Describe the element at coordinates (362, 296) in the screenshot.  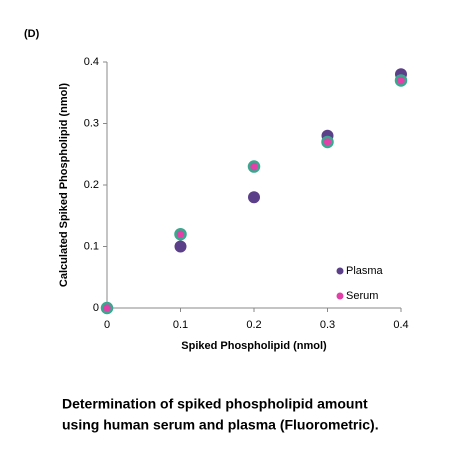
I see `legend-label: Serum` at that location.